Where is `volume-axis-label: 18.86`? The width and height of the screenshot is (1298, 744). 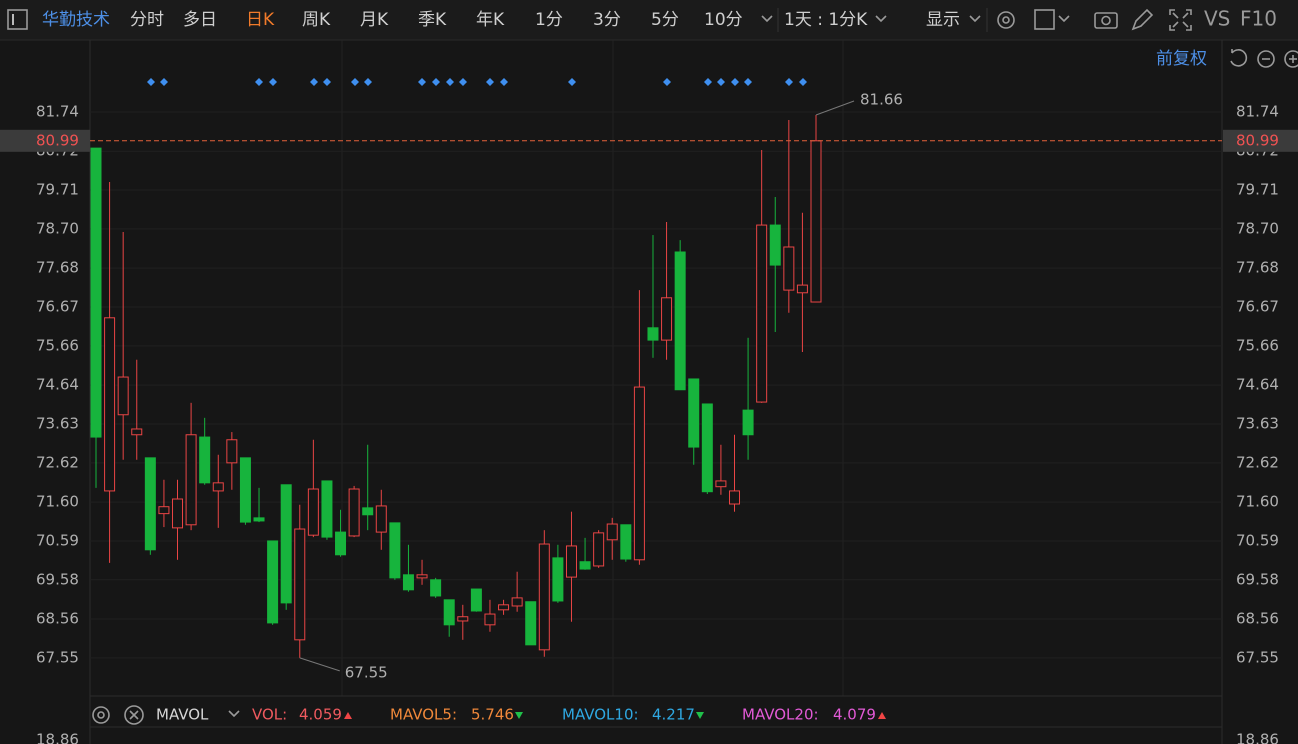
volume-axis-label: 18.86 is located at coordinates (1257, 737).